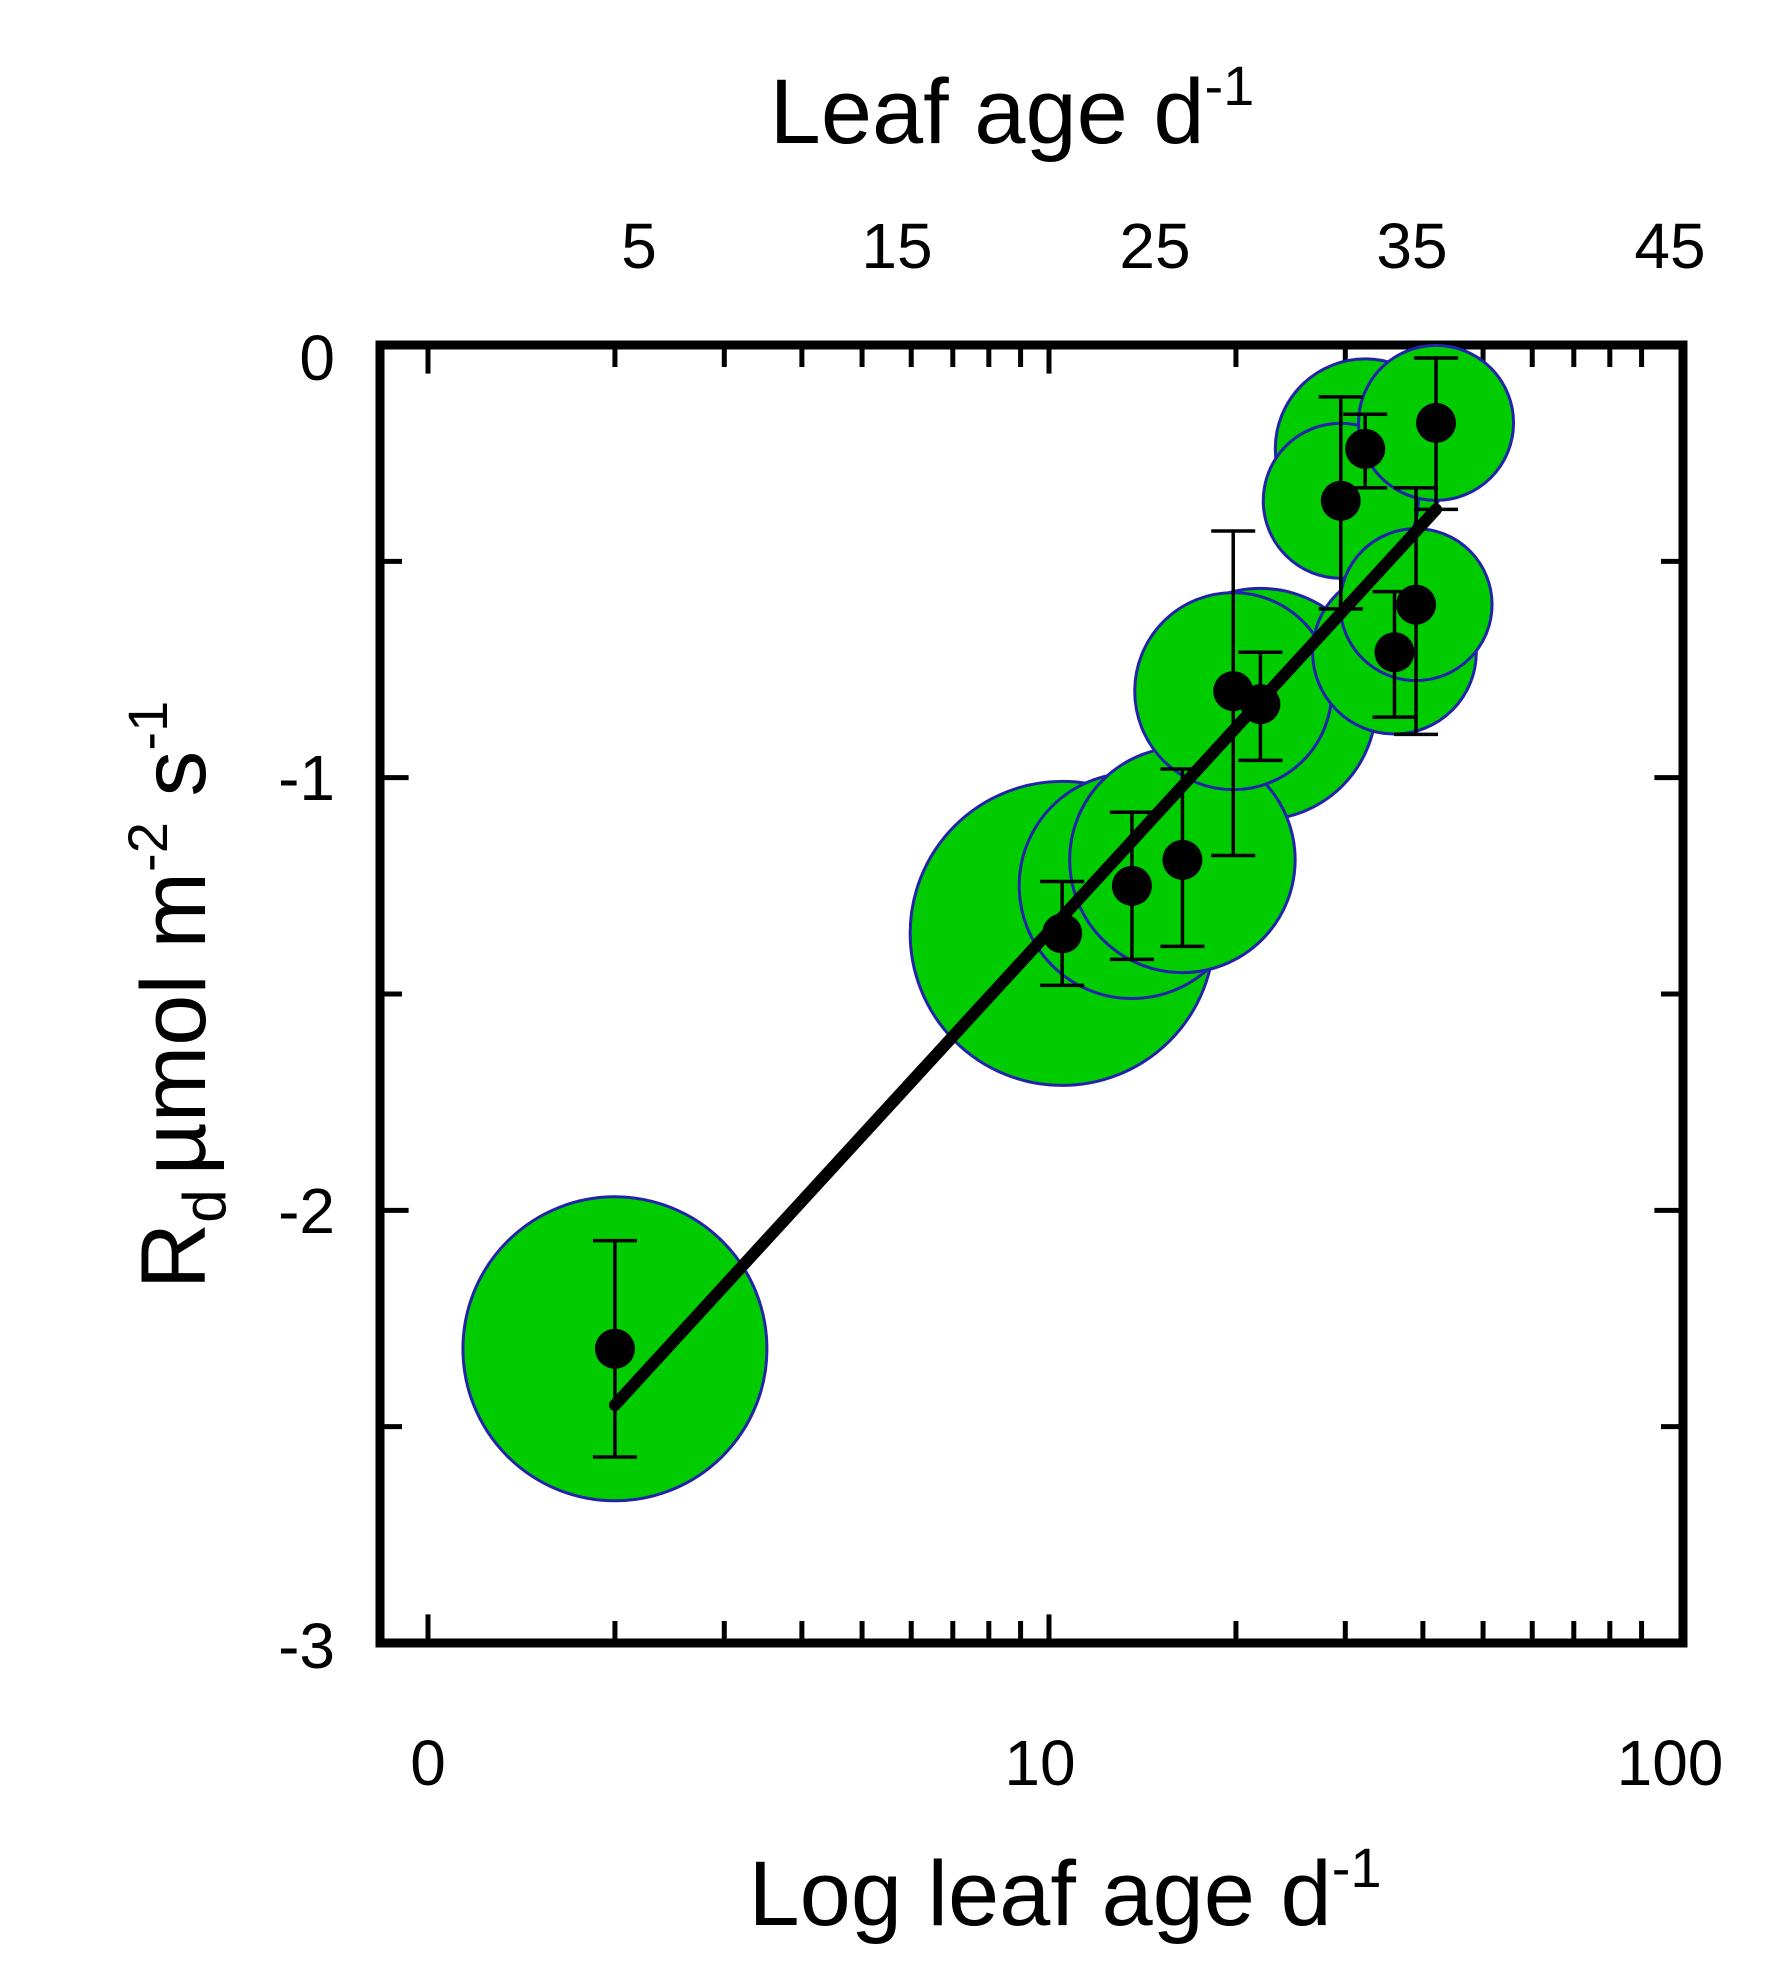 The width and height of the screenshot is (1777, 1971). I want to click on y-axis-title-sup2: -1, so click(147, 726).